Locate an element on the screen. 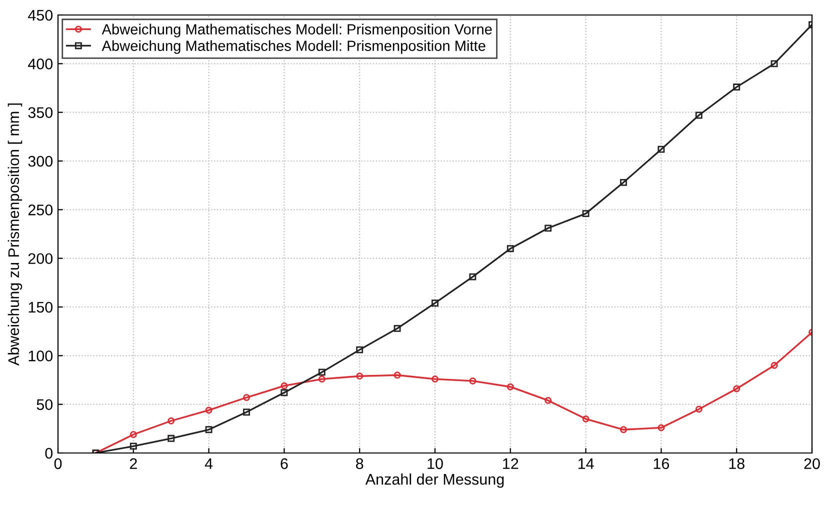 This screenshot has height=518, width=829. x-tick-label: 18 is located at coordinates (736, 464).